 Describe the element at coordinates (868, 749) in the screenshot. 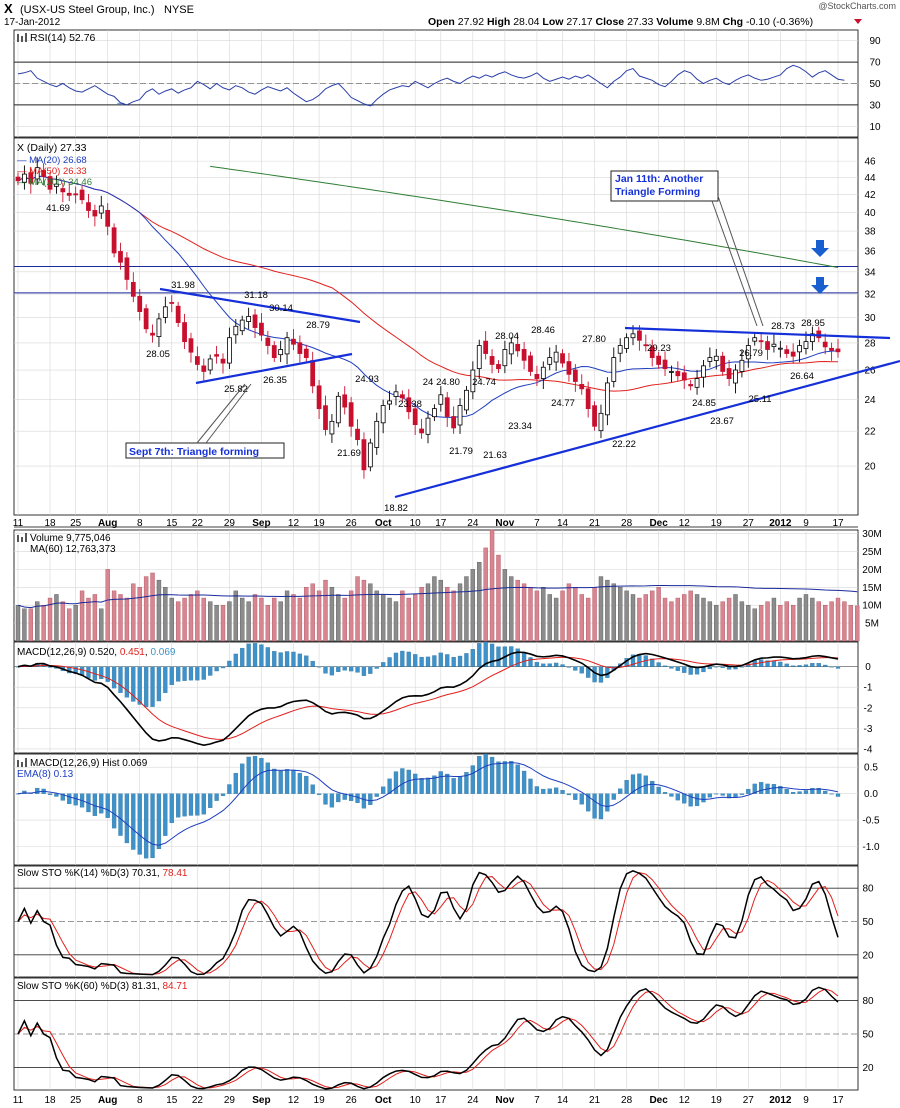

I see `y-tick-label: -4` at that location.